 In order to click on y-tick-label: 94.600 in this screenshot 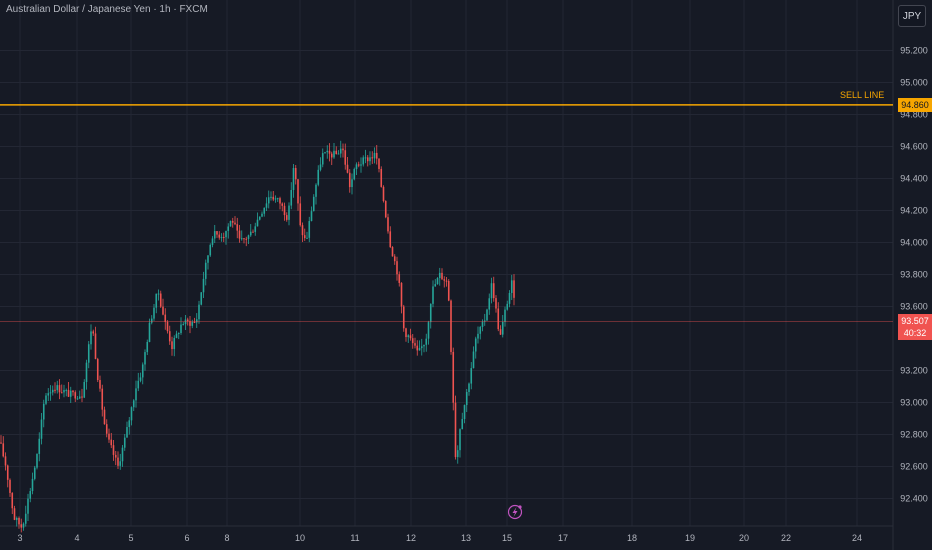, I will do `click(914, 147)`.